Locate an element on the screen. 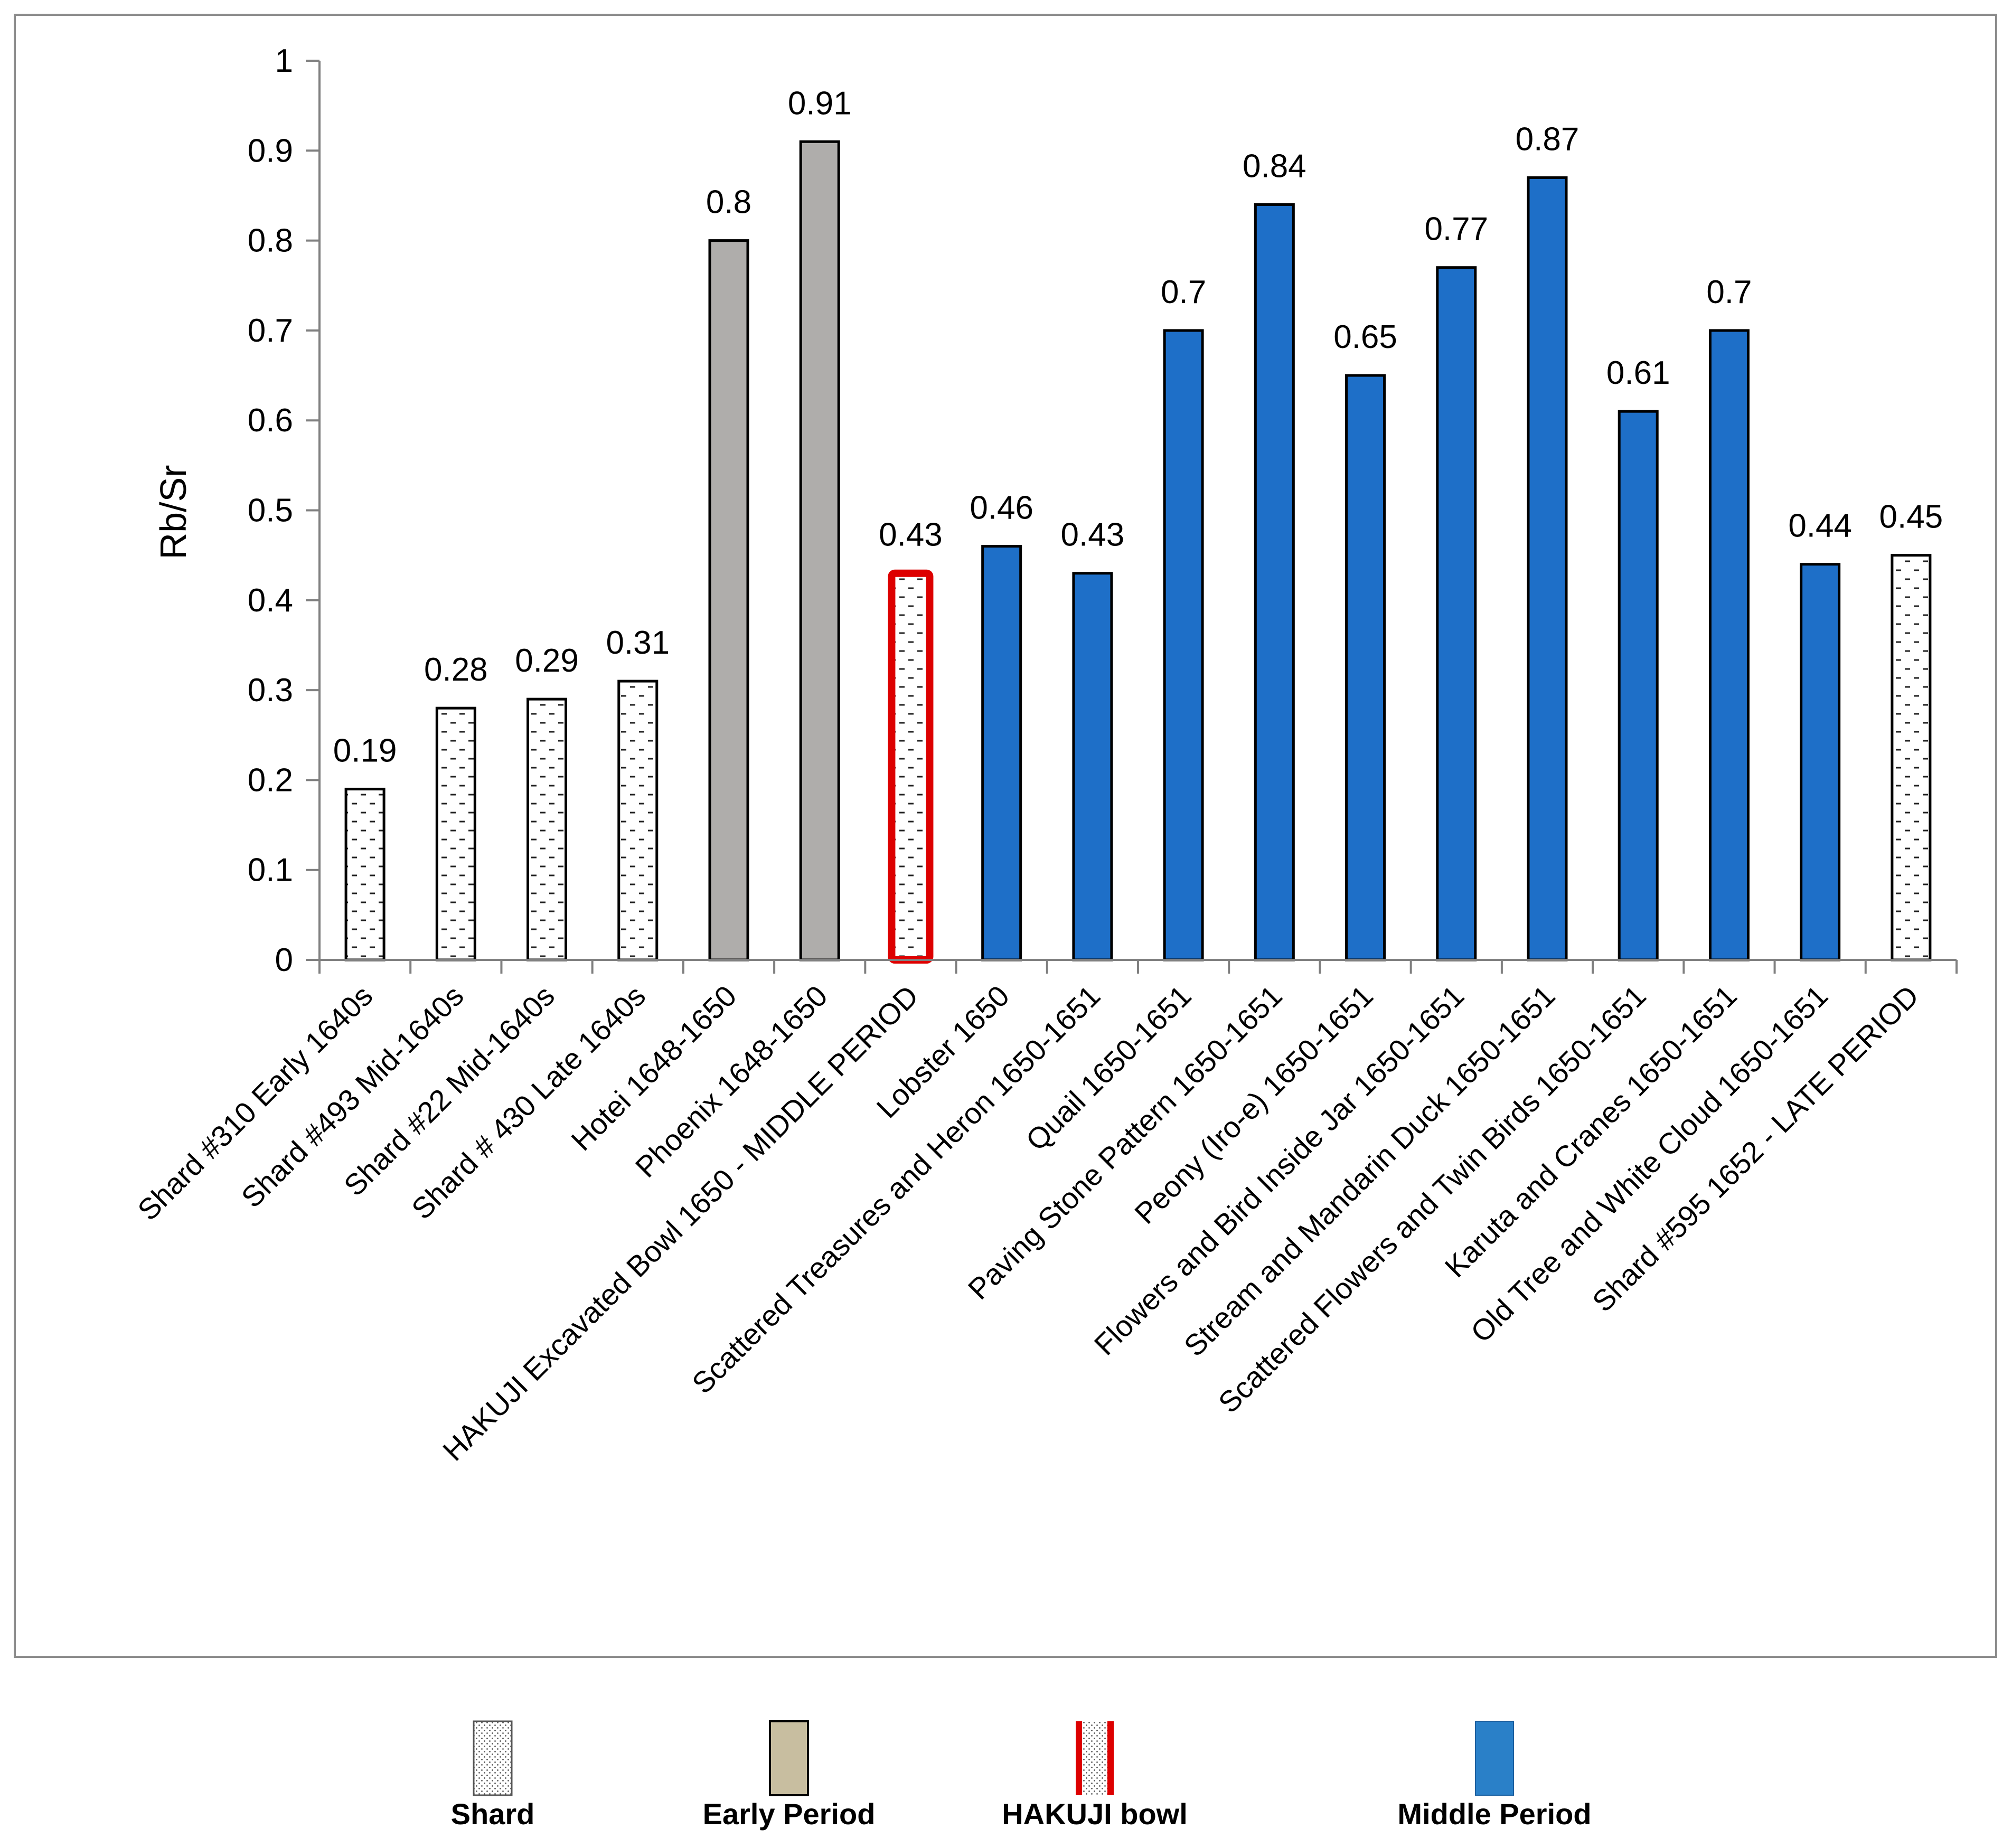 The width and height of the screenshot is (2012, 1848). category-label: Hotei 1648-1650 is located at coordinates (653, 1068).